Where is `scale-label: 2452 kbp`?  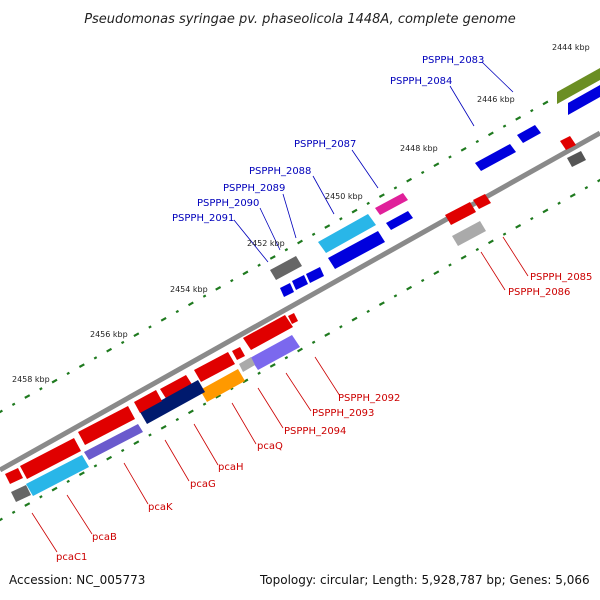
scale-label: 2452 kbp is located at coordinates (266, 243).